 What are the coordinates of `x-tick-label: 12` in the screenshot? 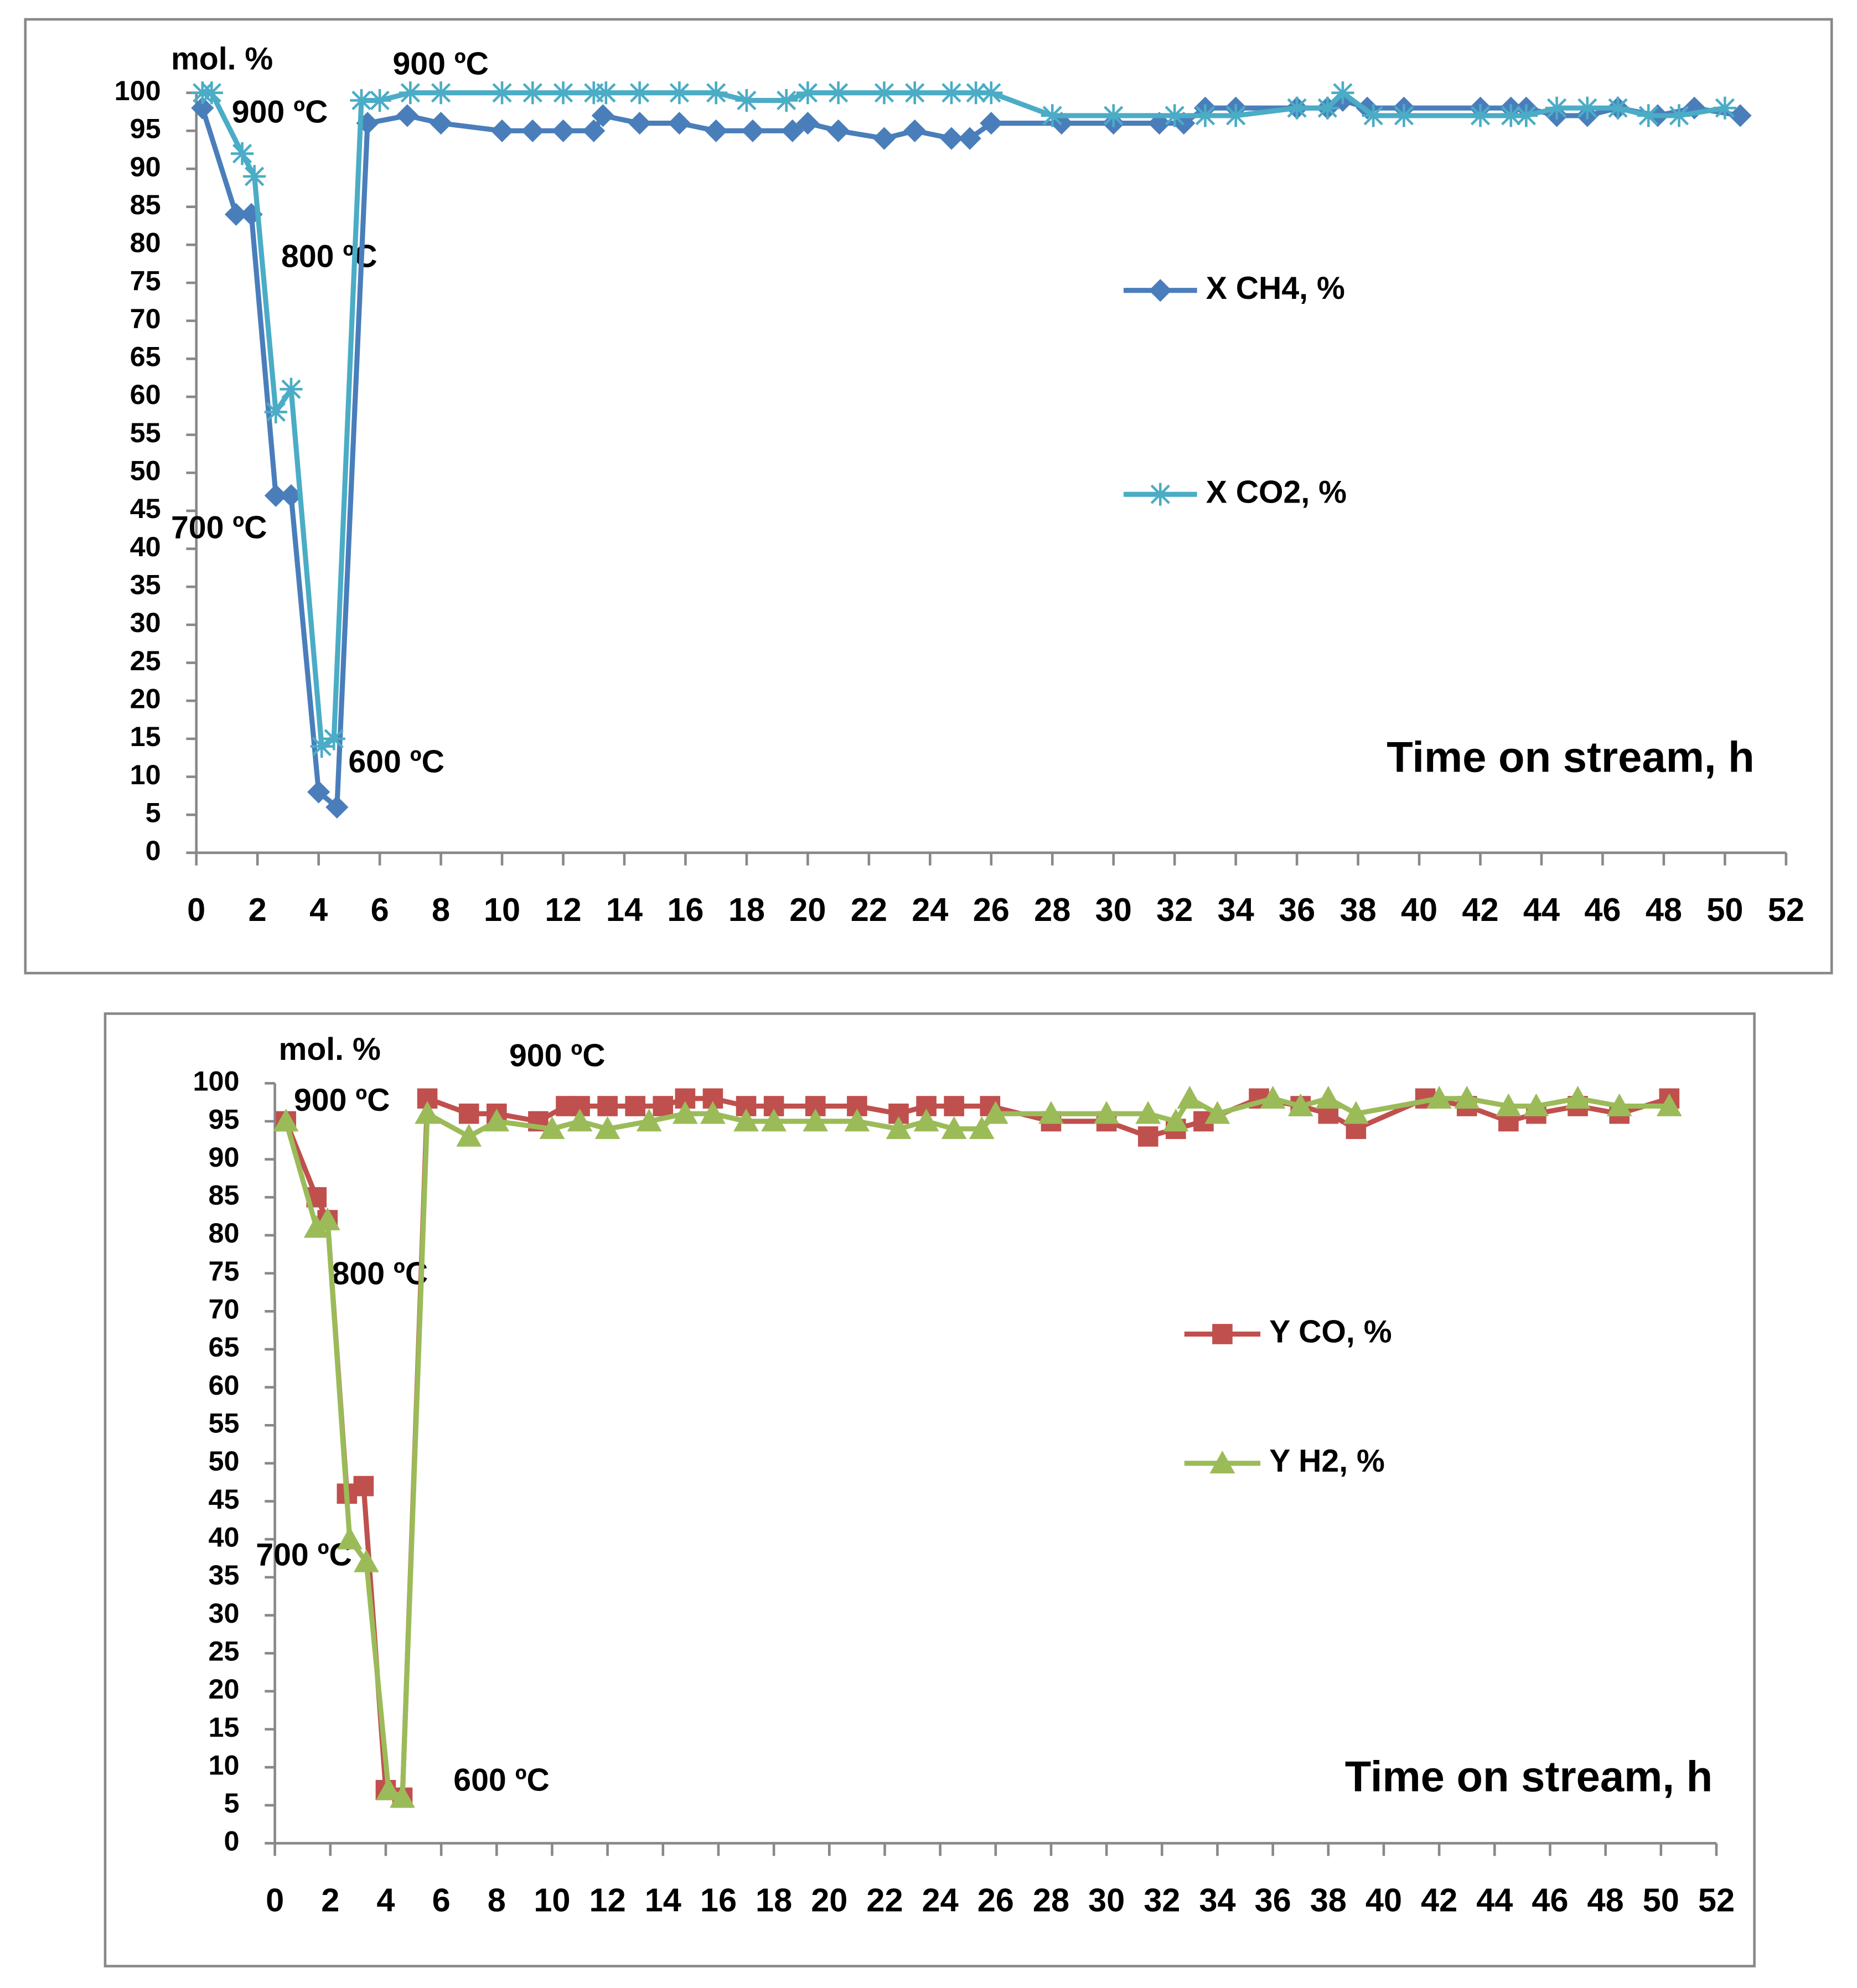 It's located at (607, 1901).